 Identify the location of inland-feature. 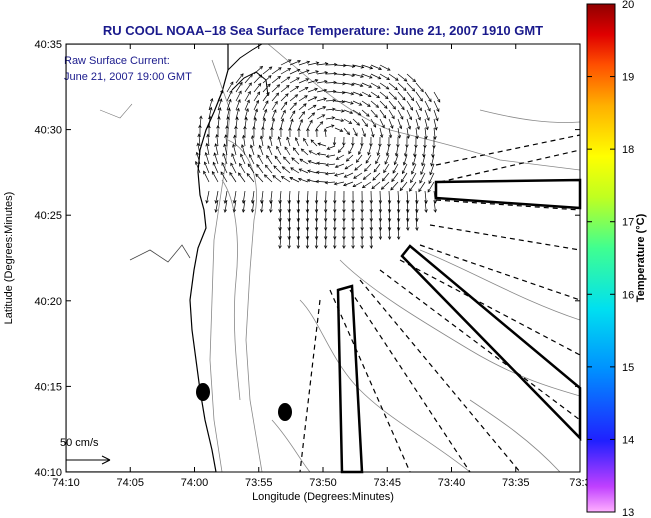
(160, 253).